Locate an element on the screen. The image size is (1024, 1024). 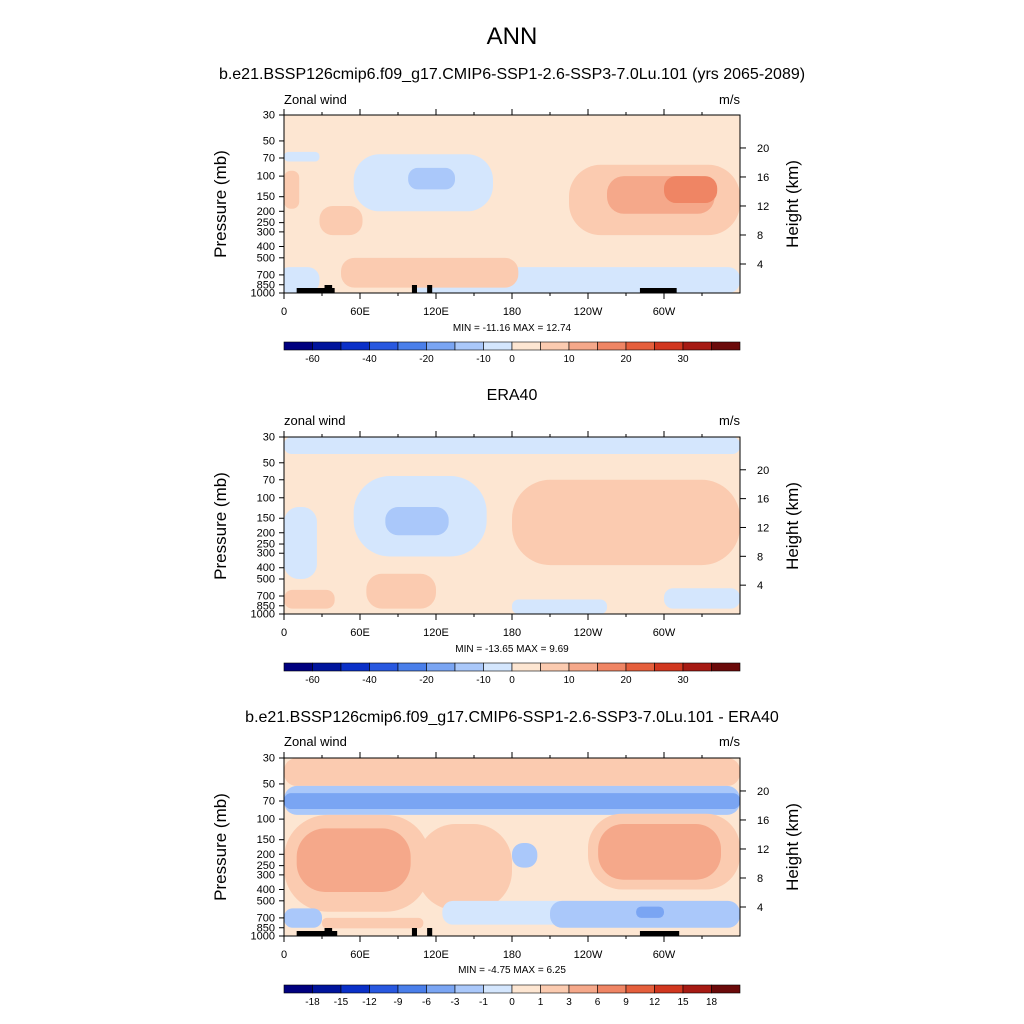
y-axis-label: Pressure (mb) is located at coordinates (220, 526).